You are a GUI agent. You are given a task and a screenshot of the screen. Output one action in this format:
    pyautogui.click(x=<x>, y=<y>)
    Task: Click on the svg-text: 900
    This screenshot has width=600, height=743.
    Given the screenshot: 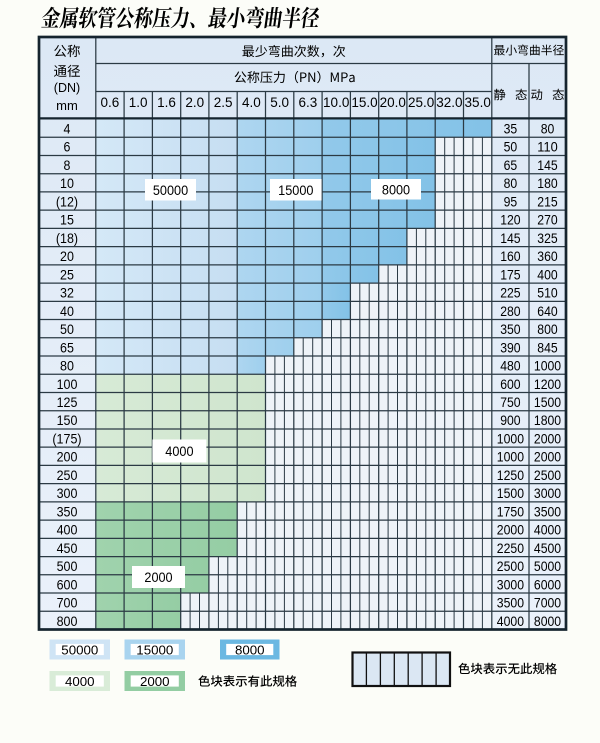 What is the action you would take?
    pyautogui.click(x=510, y=420)
    